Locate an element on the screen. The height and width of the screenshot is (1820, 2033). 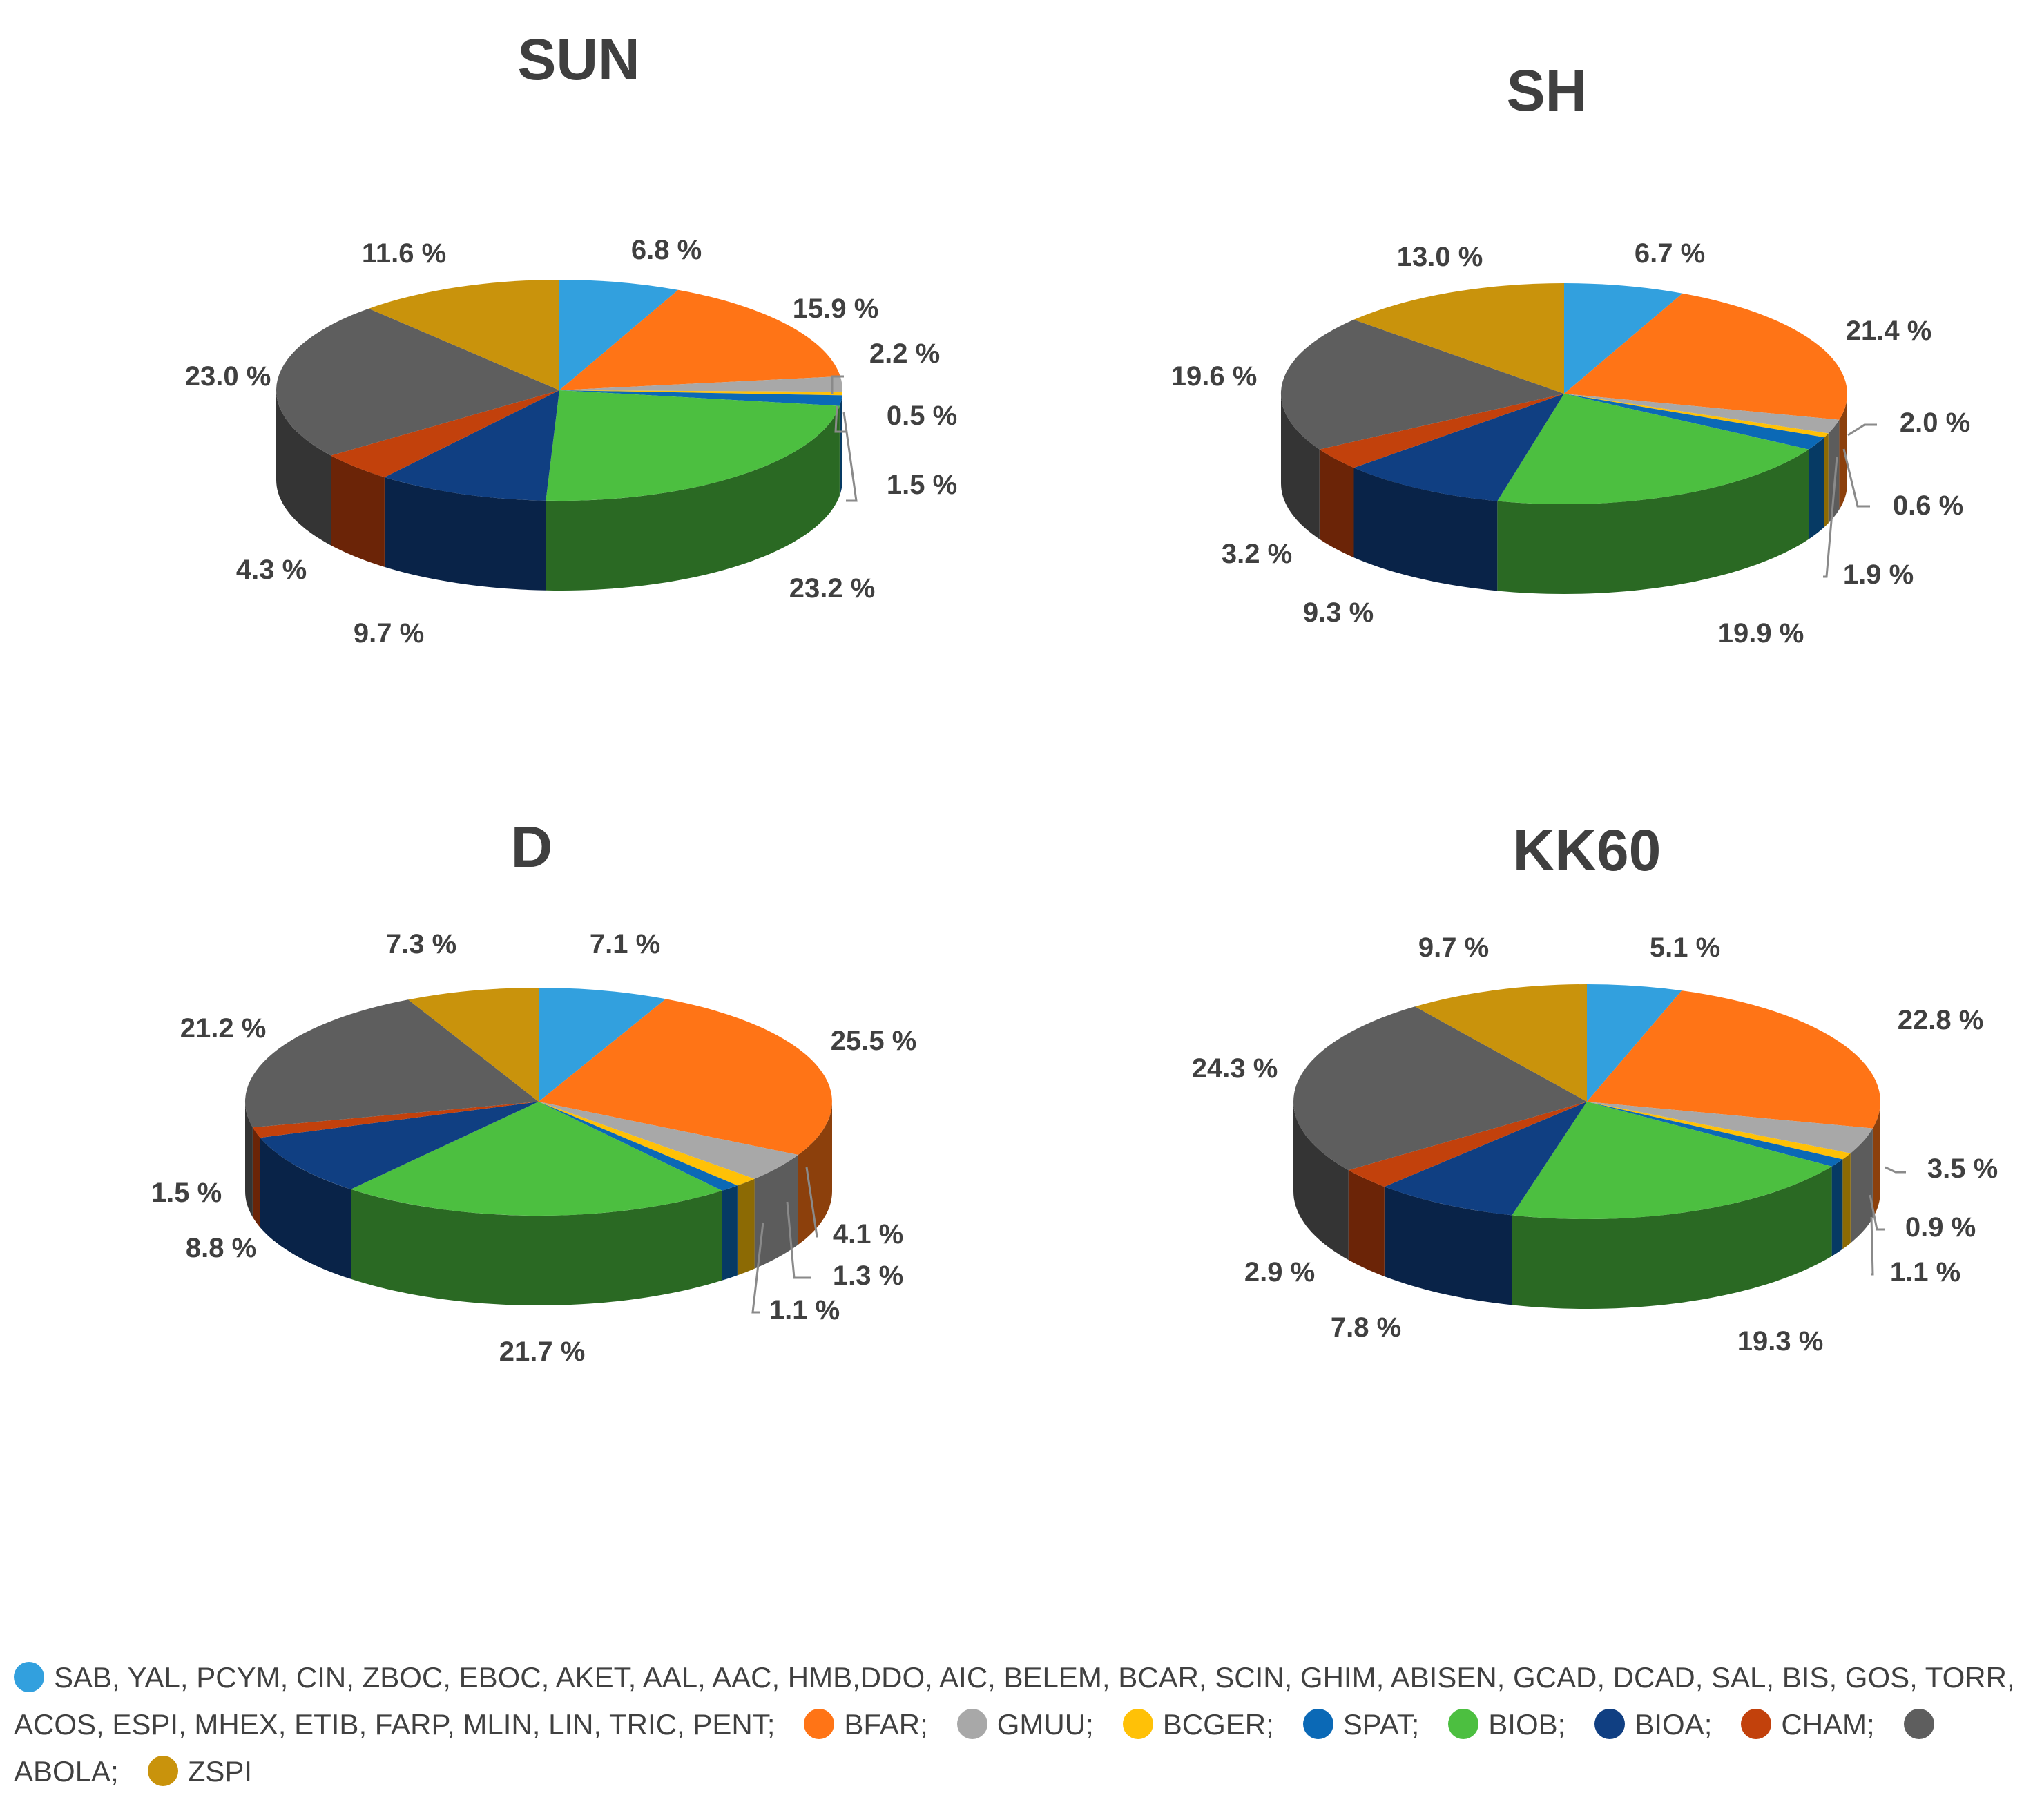
pie-side-abola is located at coordinates (1300, 466).